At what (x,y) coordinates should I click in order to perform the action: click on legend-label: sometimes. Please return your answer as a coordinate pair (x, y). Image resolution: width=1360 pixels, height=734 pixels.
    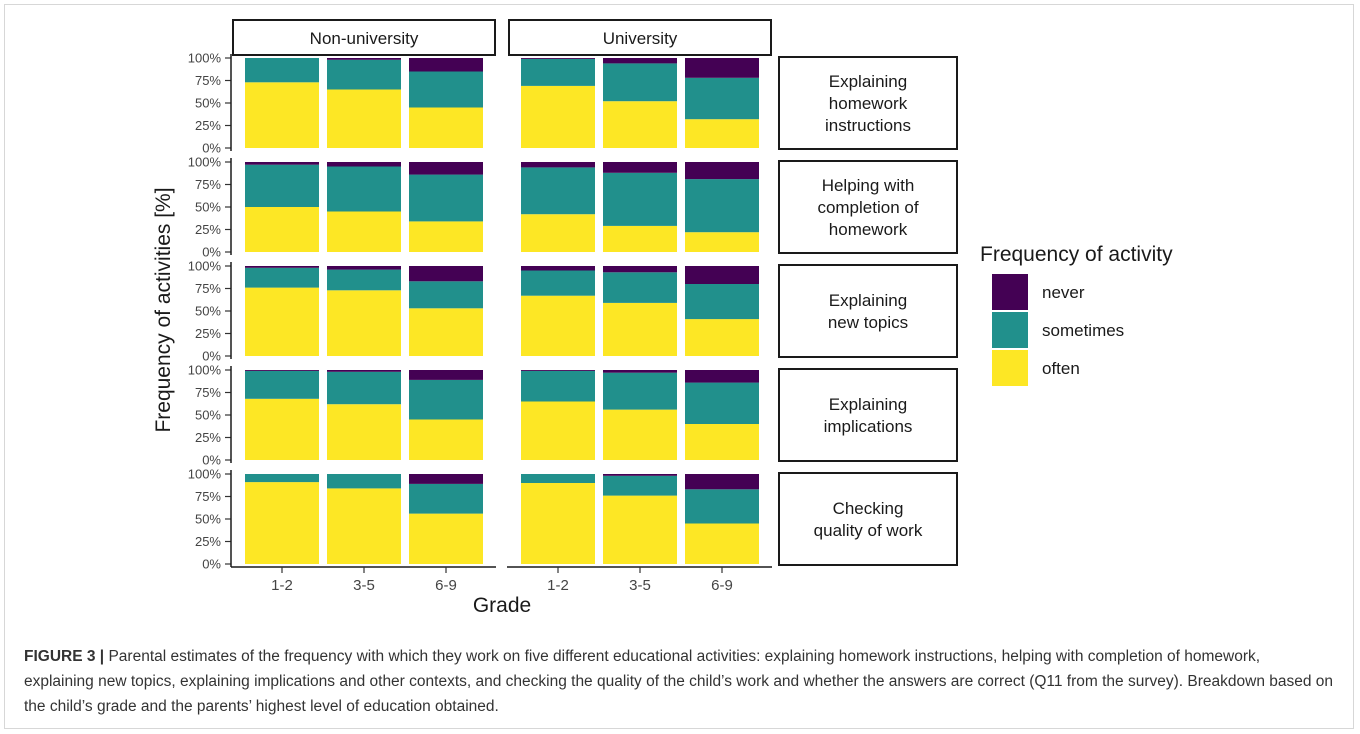
    Looking at the image, I should click on (1083, 330).